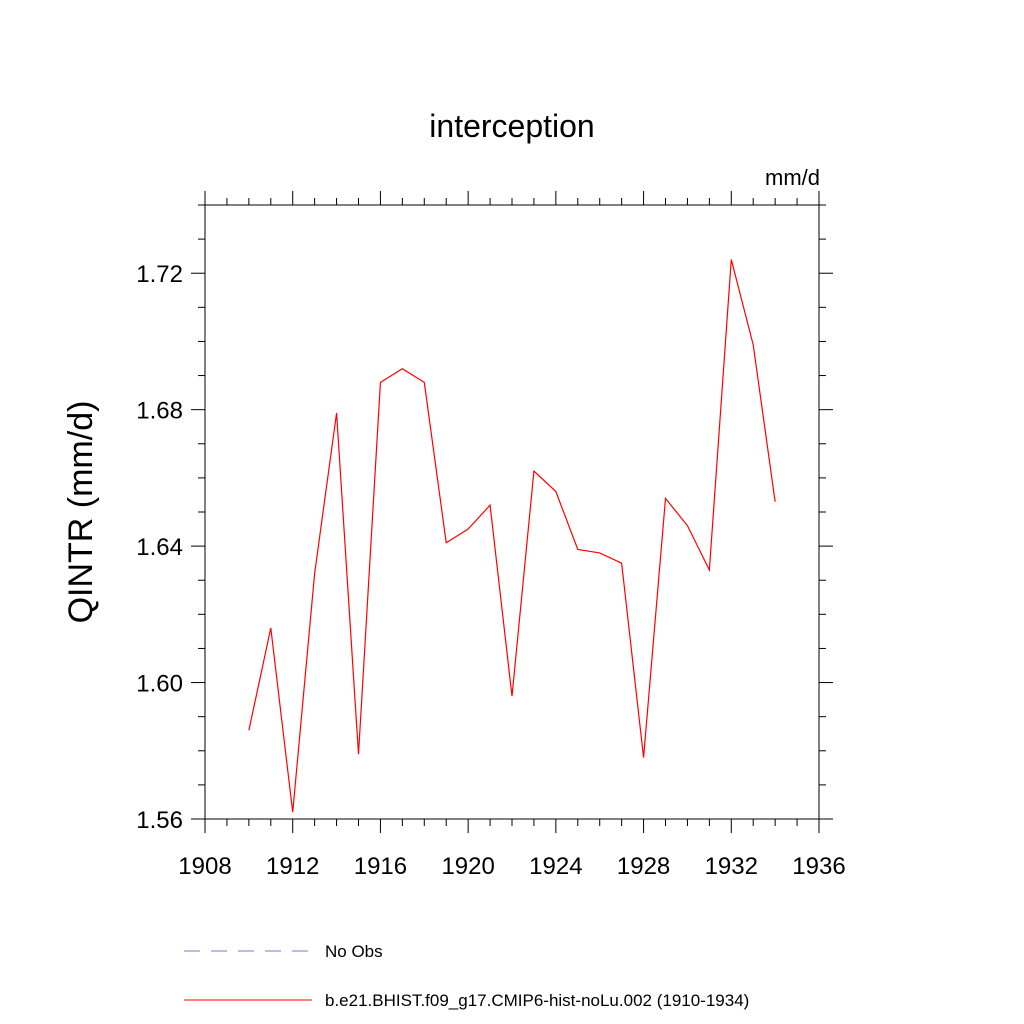 The height and width of the screenshot is (1024, 1024). I want to click on y-axis-label: QINTR (mm/d), so click(81, 512).